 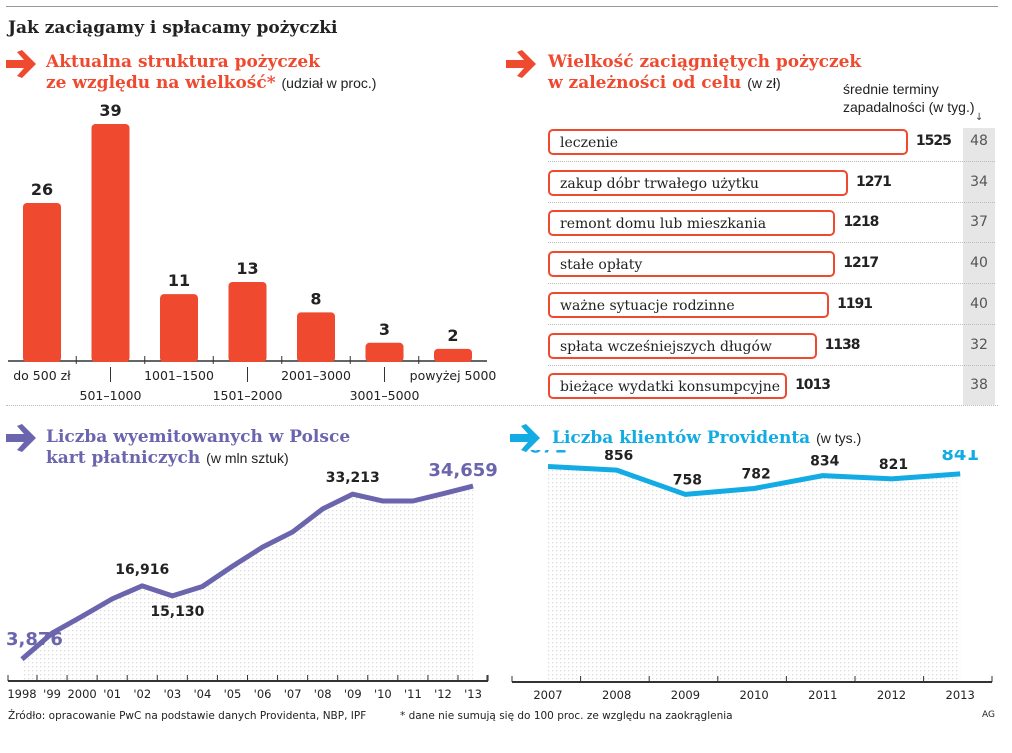 I want to click on purpose-bar: zakup dóbr trwałego użytku, so click(x=698, y=182).